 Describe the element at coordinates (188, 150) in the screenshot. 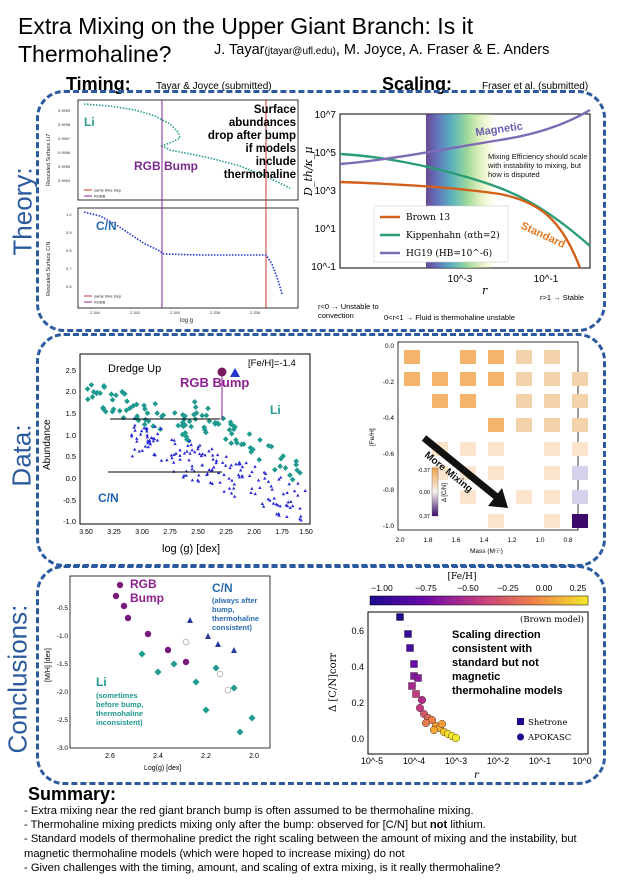

I see `timing-top-axes` at that location.